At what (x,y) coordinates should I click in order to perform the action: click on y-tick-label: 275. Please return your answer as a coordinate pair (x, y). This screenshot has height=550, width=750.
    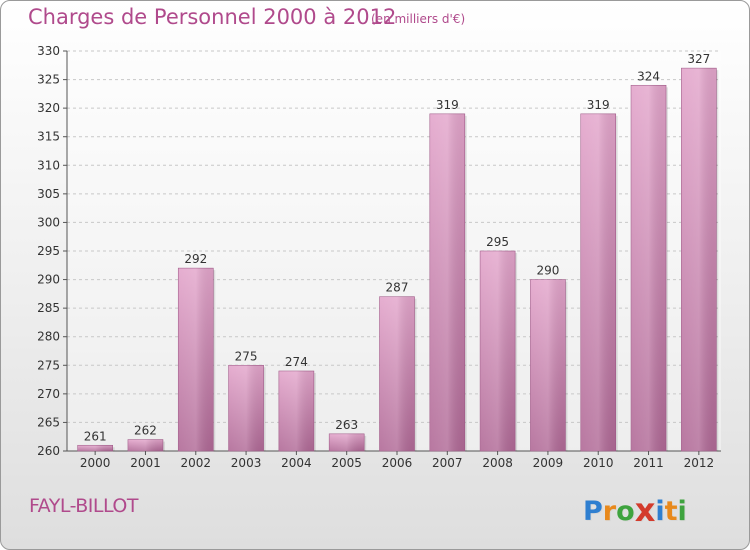
    Looking at the image, I should click on (48, 365).